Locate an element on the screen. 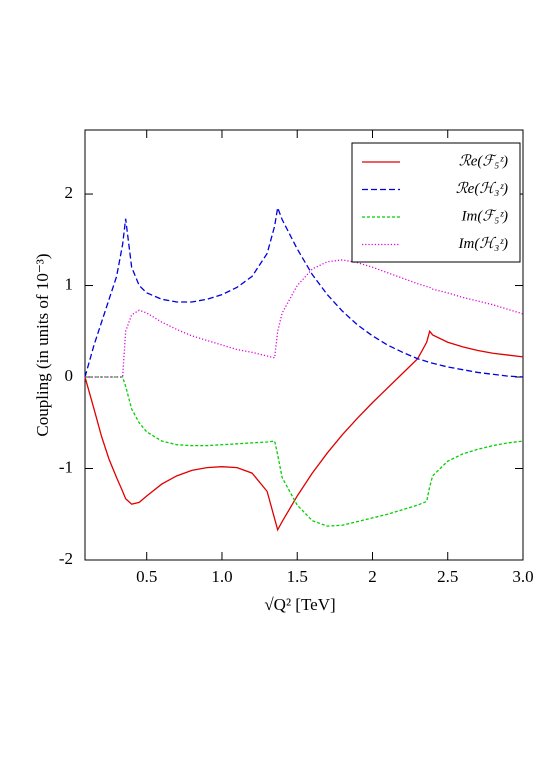 This screenshot has height=763, width=545. x-axis-label: √Q² [TeV] is located at coordinates (299, 604).